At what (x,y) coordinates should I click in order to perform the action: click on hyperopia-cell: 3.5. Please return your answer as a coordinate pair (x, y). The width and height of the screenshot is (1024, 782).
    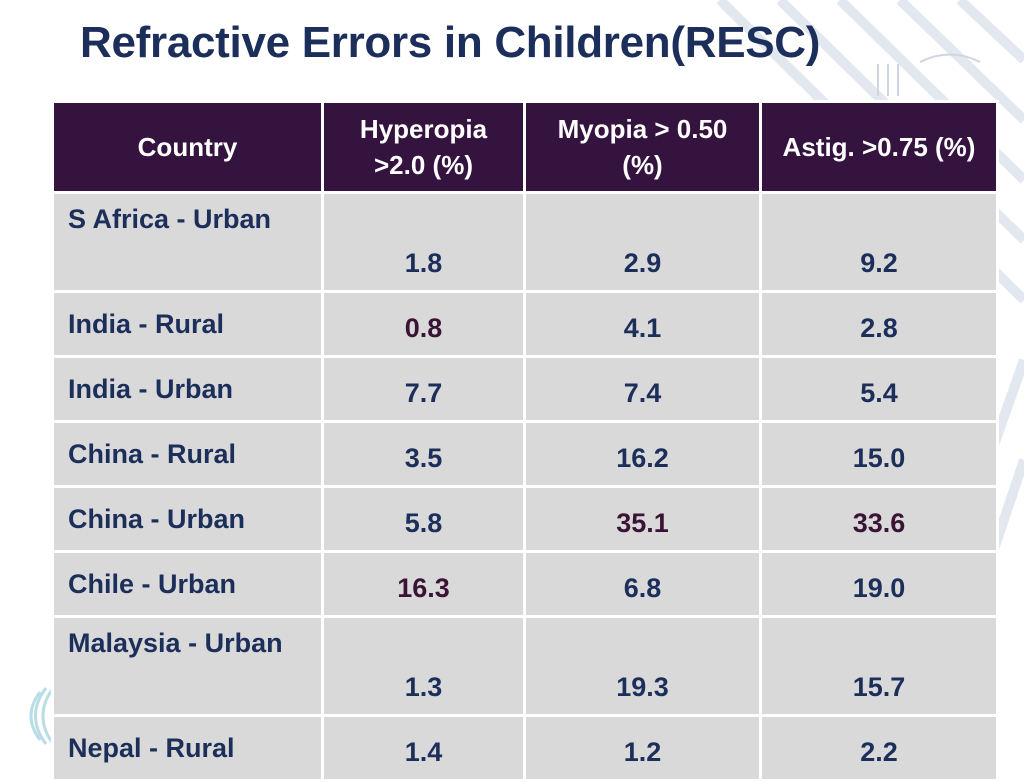
    Looking at the image, I should click on (423, 454).